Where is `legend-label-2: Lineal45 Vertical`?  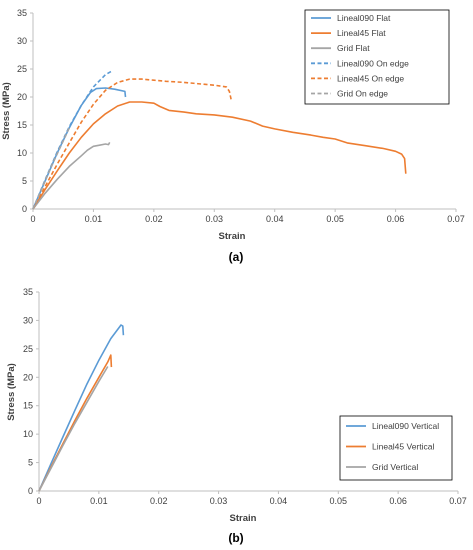 legend-label-2: Lineal45 Vertical is located at coordinates (403, 447).